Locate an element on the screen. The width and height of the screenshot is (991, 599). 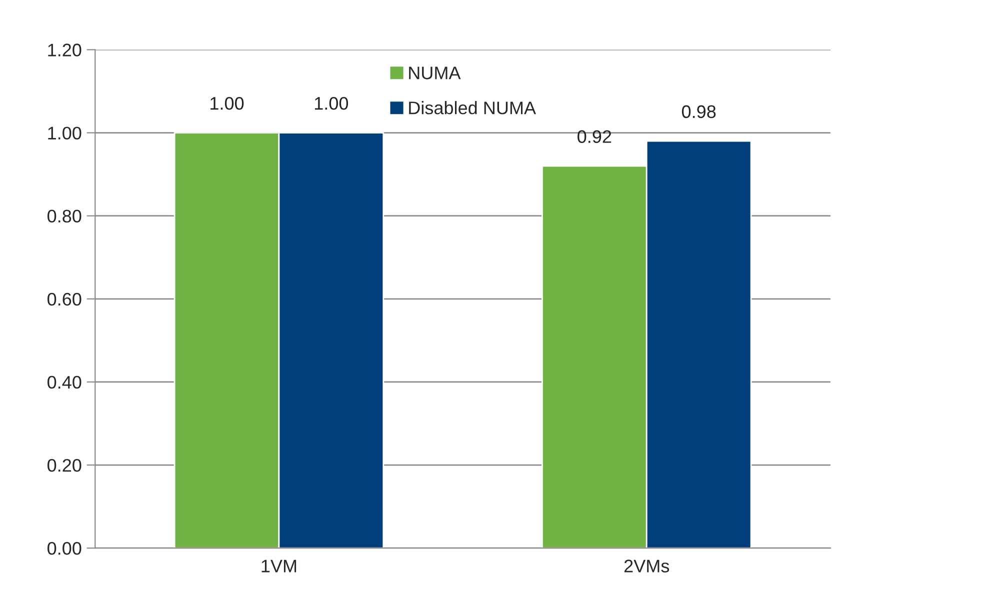
y-tick-label: 0.00 is located at coordinates (65, 548).